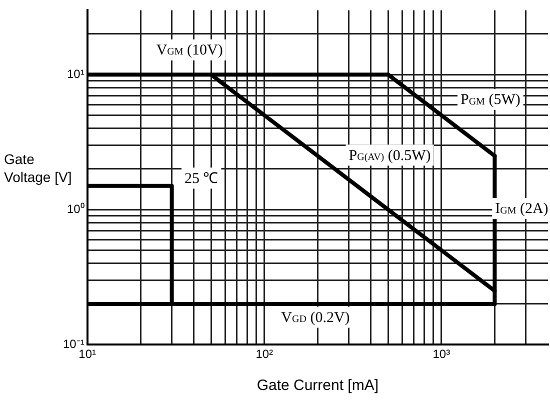 The image size is (550, 403). What do you see at coordinates (189, 50) in the screenshot?
I see `series-label: VGM (10V)` at bounding box center [189, 50].